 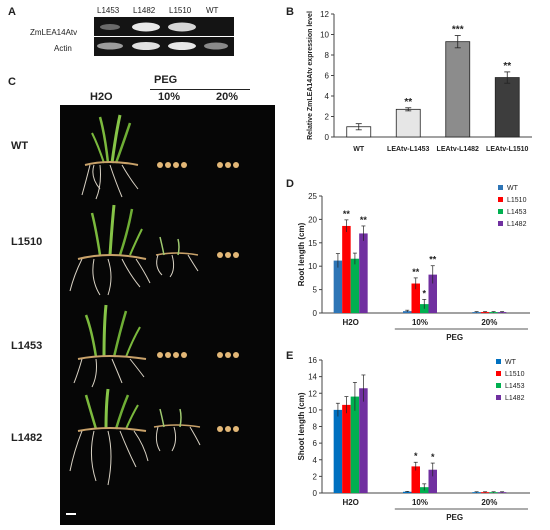 What do you see at coordinates (71, 514) in the screenshot?
I see `scale-bar` at bounding box center [71, 514].